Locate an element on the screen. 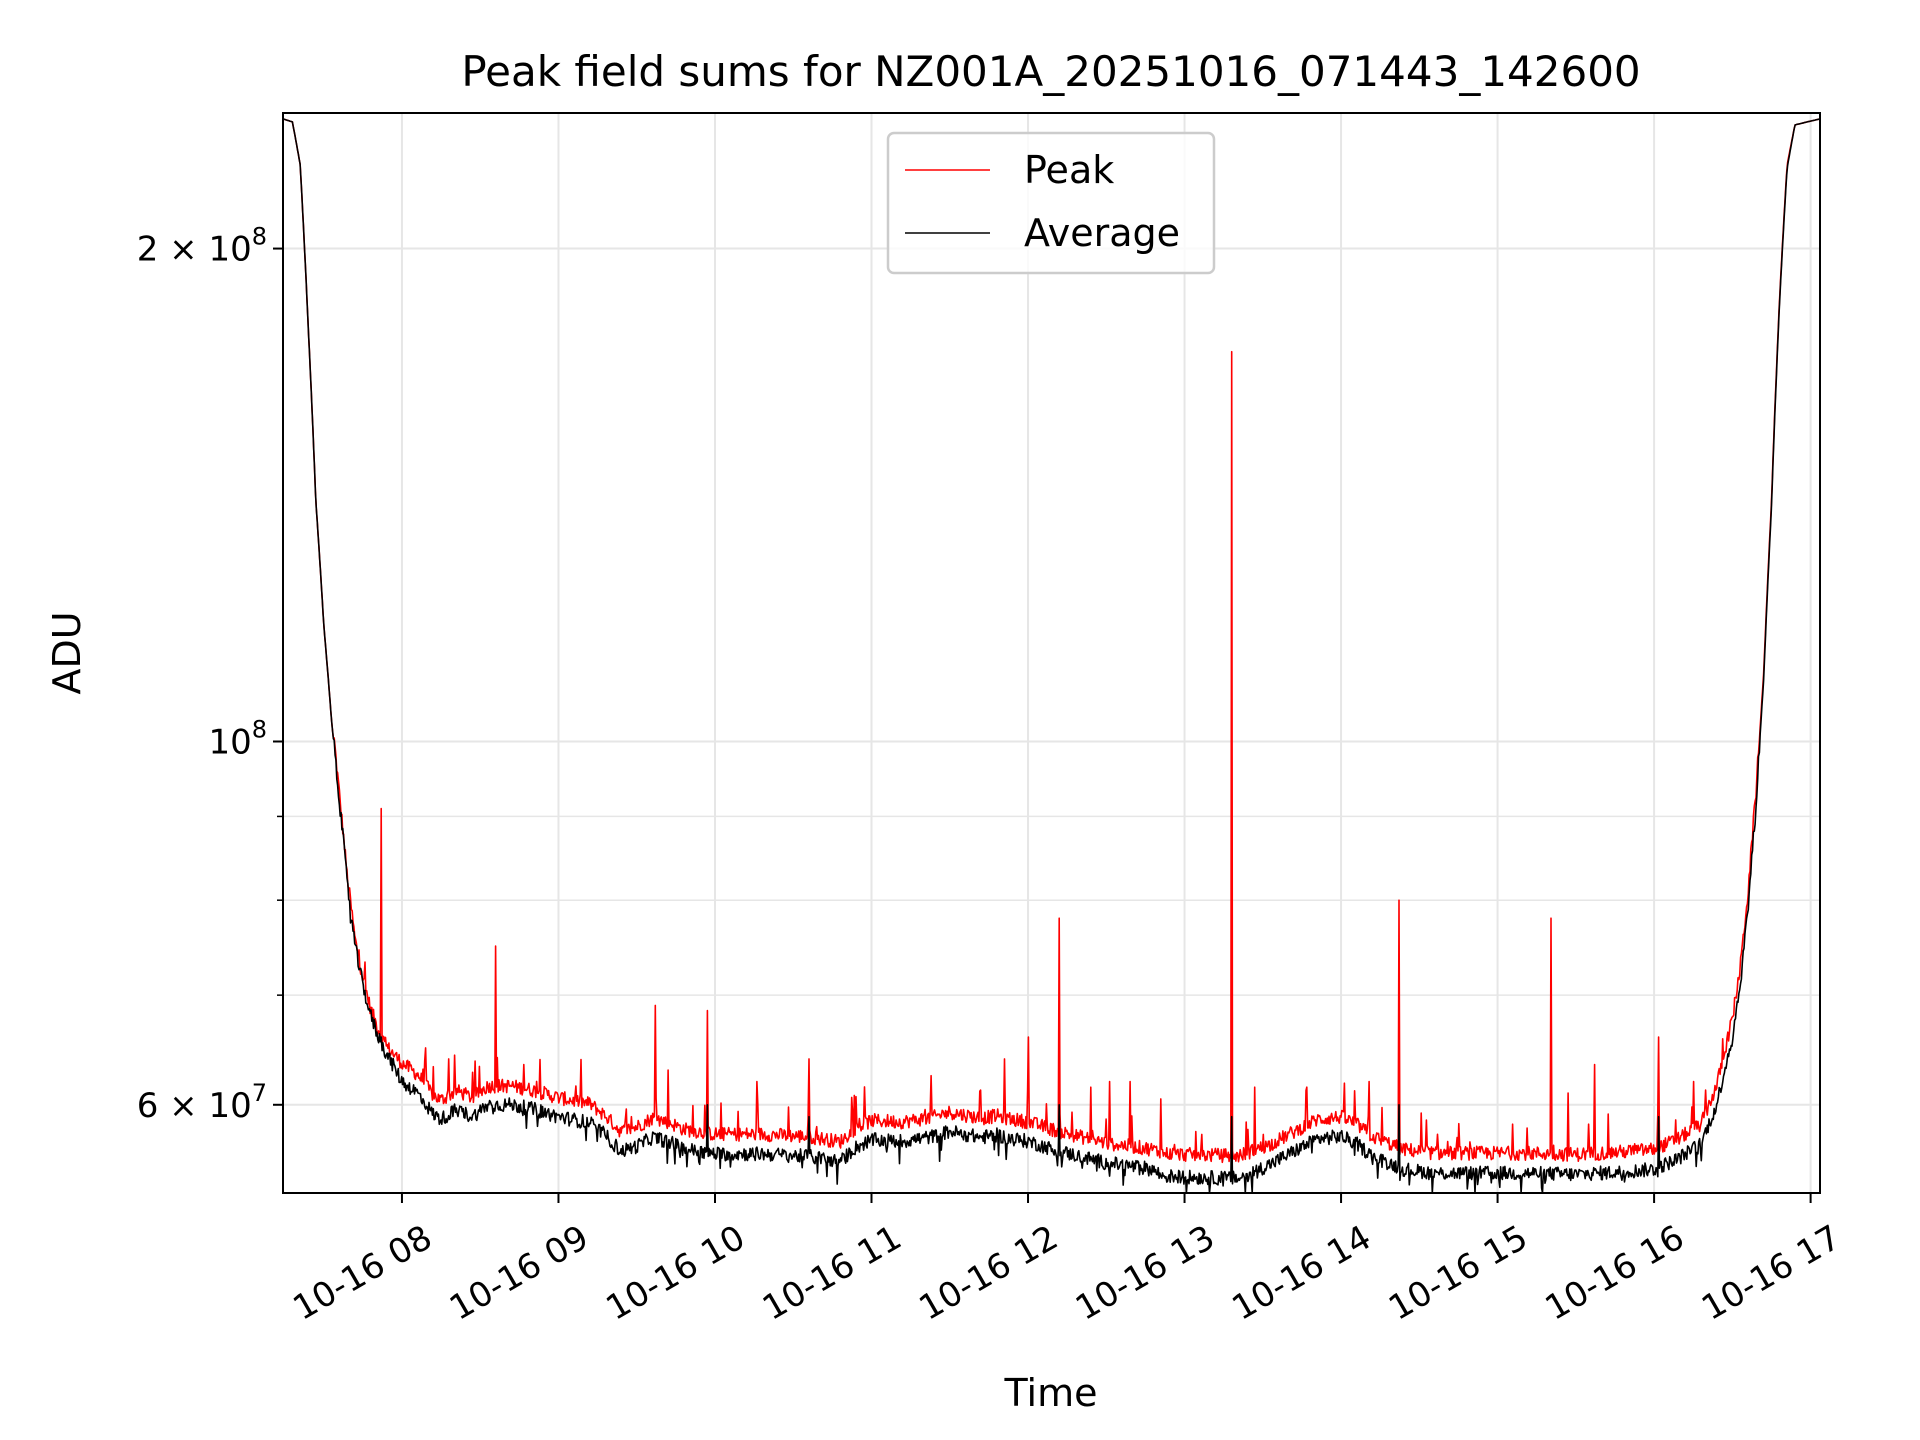 Image resolution: width=1920 pixels, height=1440 pixels. legend-label-average: Average is located at coordinates (1102, 233).